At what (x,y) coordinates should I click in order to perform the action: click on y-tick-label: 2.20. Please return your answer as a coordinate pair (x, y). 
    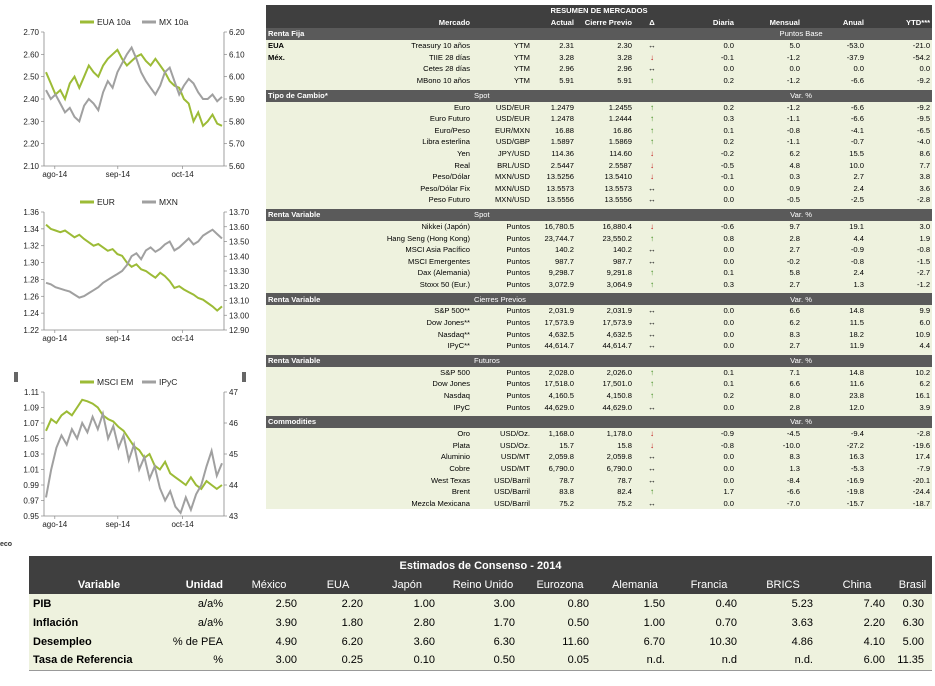
    Looking at the image, I should click on (31, 144).